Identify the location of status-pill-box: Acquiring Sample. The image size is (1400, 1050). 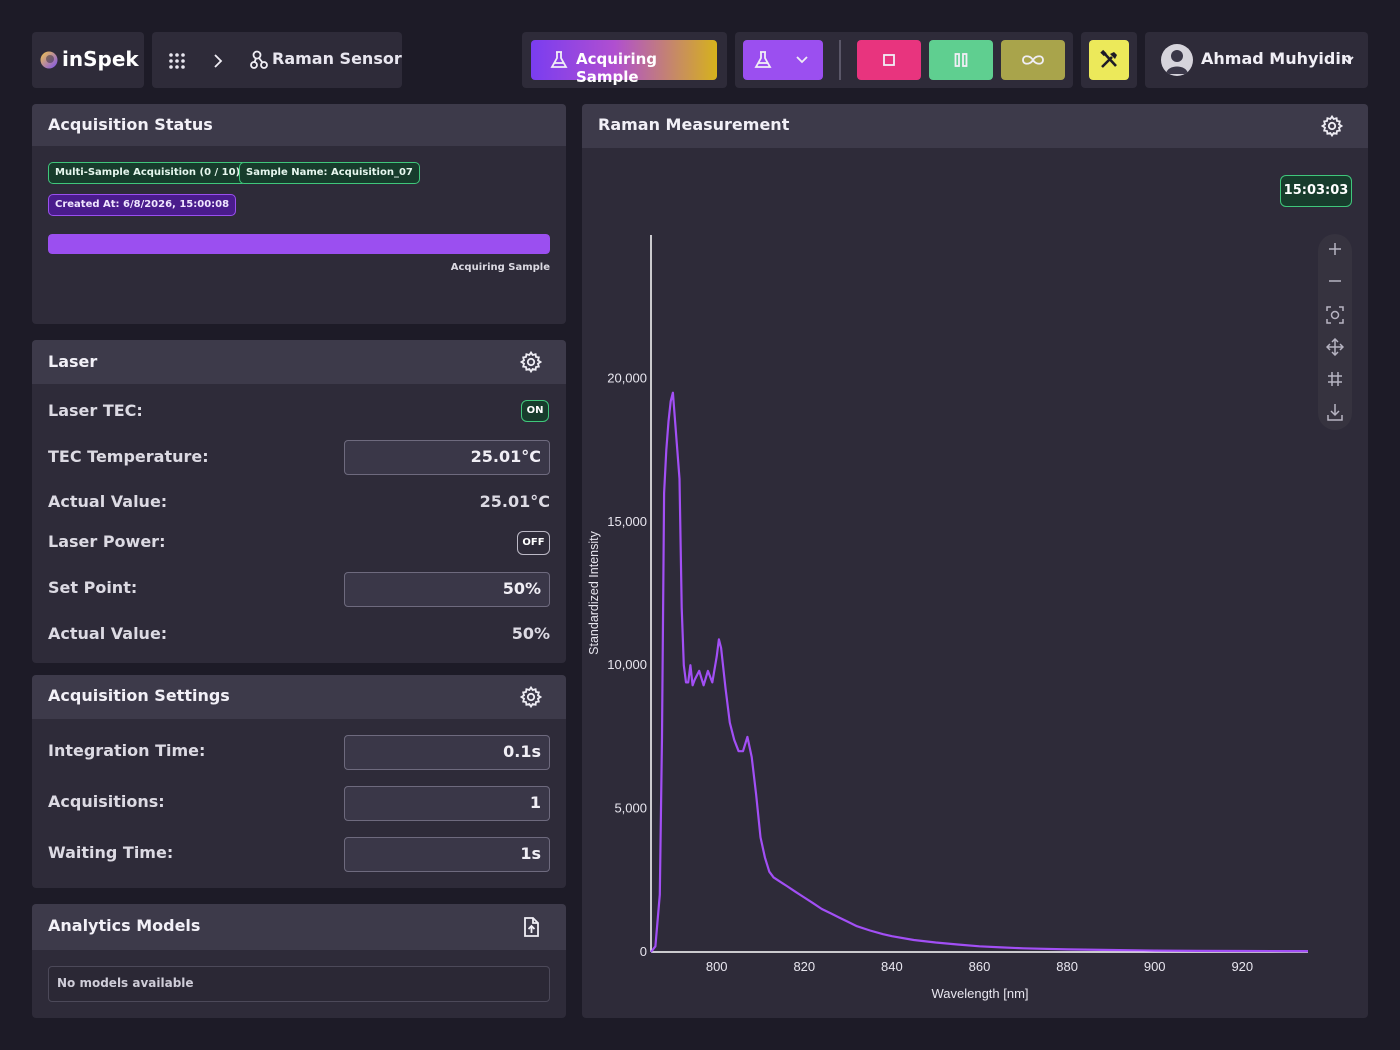
(624, 60).